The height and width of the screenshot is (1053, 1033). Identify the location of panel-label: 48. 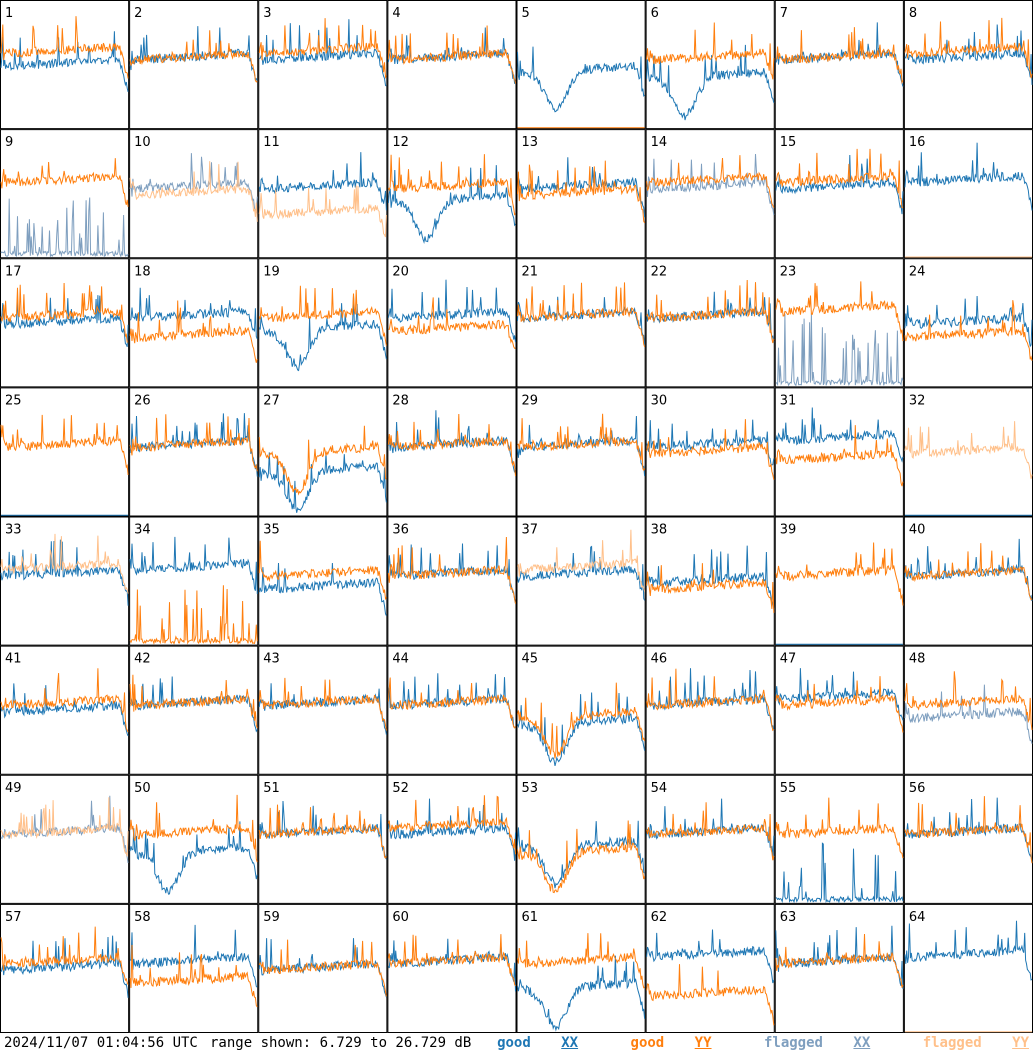
(917, 659).